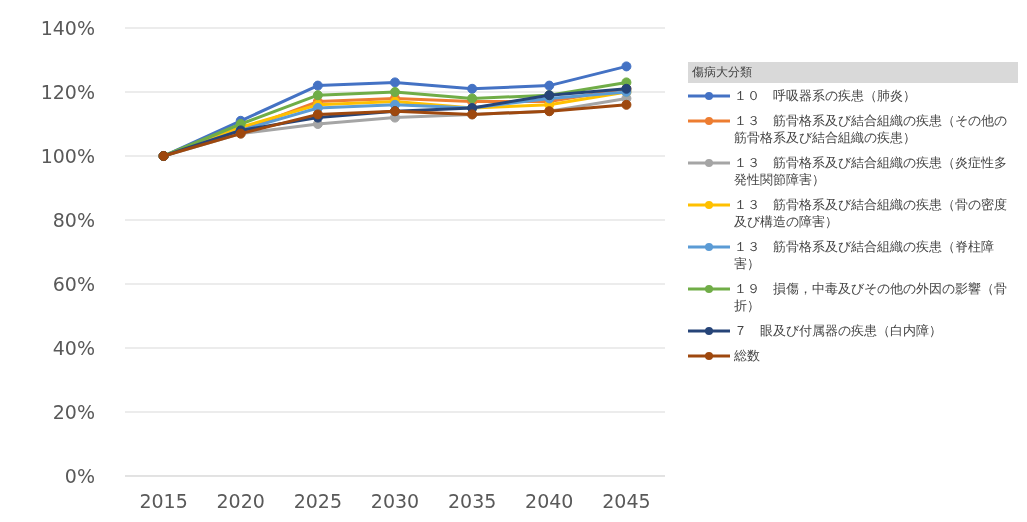 This screenshot has height=522, width=1027. I want to click on y-tick-label: 120%, so click(67, 92).